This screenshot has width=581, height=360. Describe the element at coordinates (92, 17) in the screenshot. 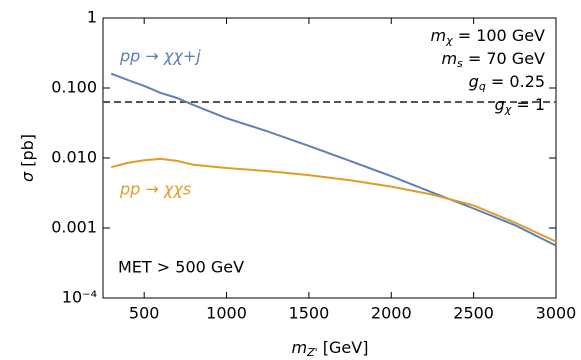

I see `y-tick-label: 1` at that location.